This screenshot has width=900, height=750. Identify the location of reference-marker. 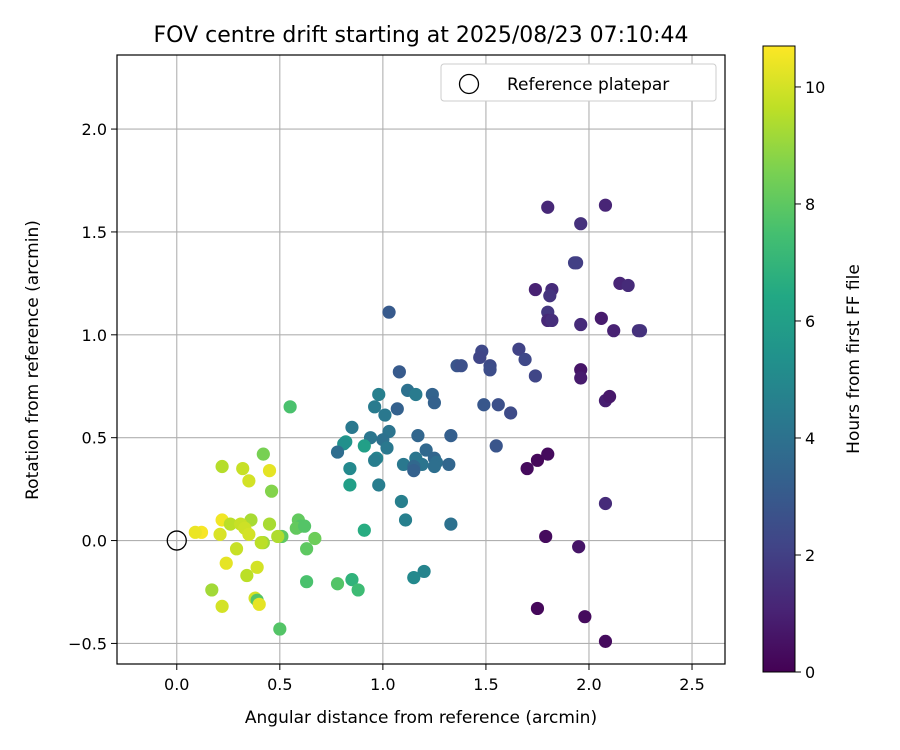
(176, 540).